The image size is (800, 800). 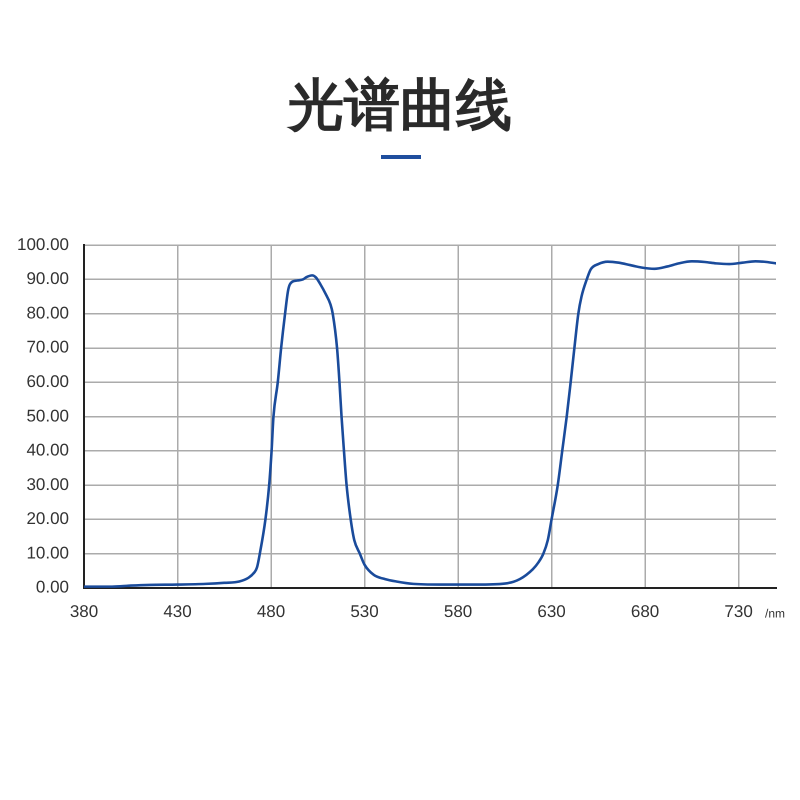 What do you see at coordinates (47, 518) in the screenshot?
I see `y-tick-label: 20.00` at bounding box center [47, 518].